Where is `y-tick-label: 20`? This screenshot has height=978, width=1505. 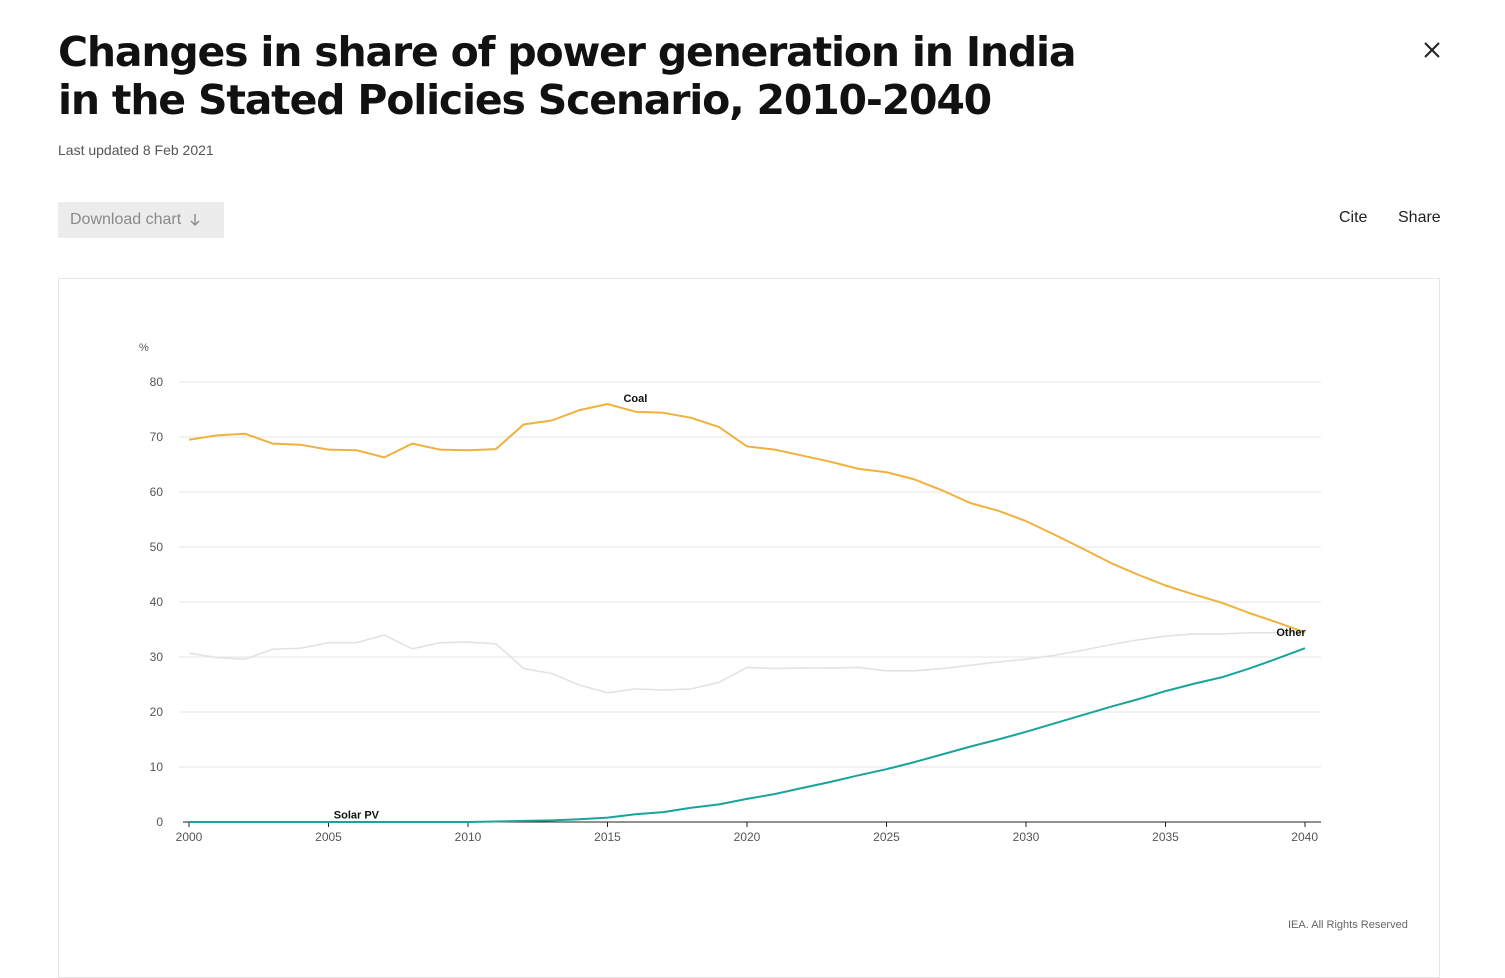
y-tick-label: 20 is located at coordinates (157, 712).